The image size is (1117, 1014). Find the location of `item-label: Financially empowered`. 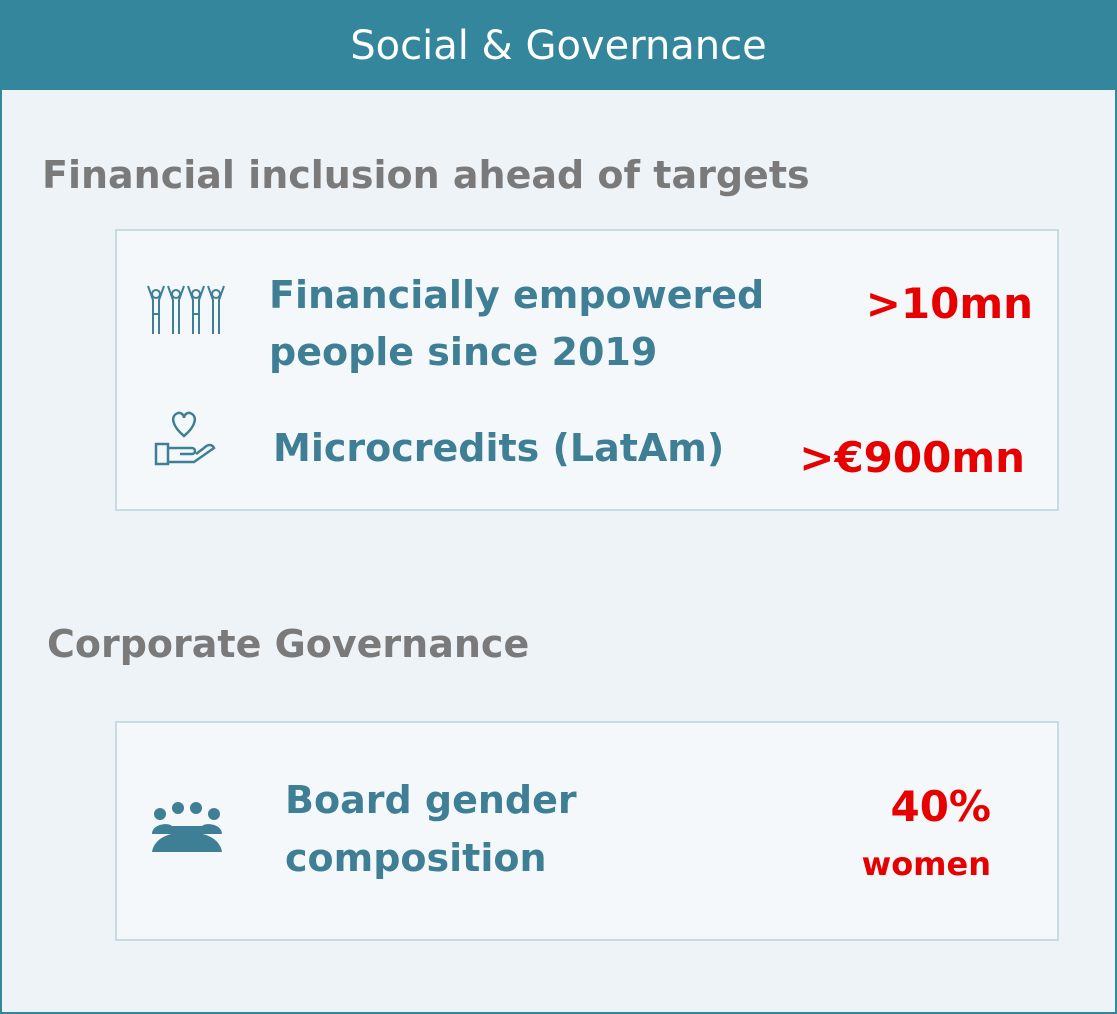

item-label: Financially empowered is located at coordinates (517, 295).